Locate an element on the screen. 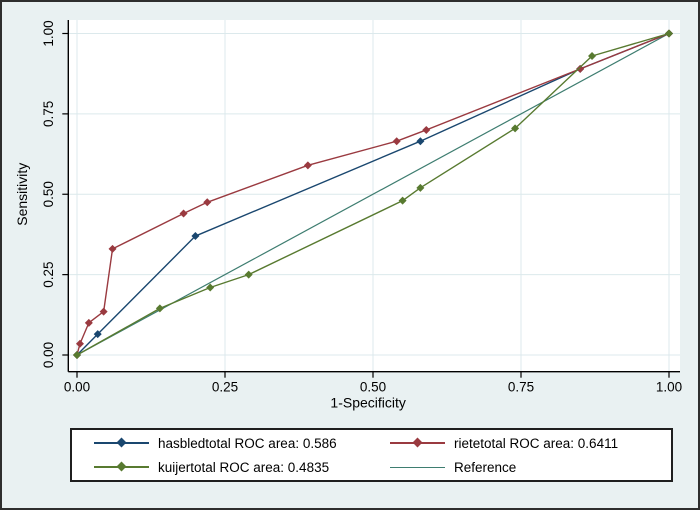 Image resolution: width=700 pixels, height=510 pixels. x-axis-title: 1-Specificity is located at coordinates (367, 403).